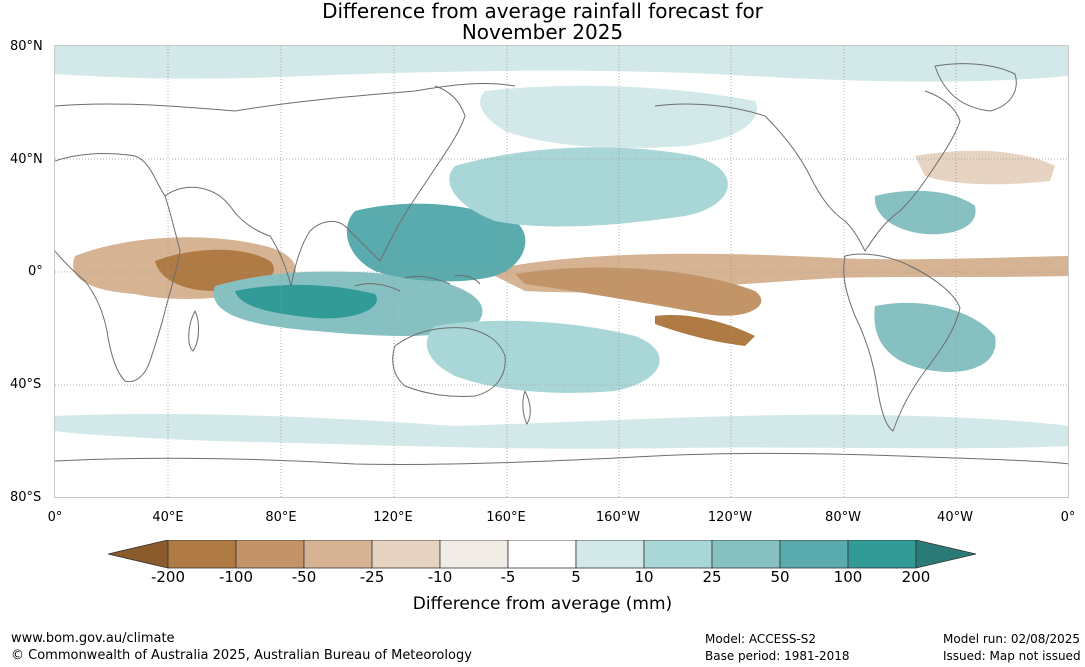 This screenshot has height=667, width=1085. What do you see at coordinates (543, 356) in the screenshot?
I see `wet-south-pacific` at bounding box center [543, 356].